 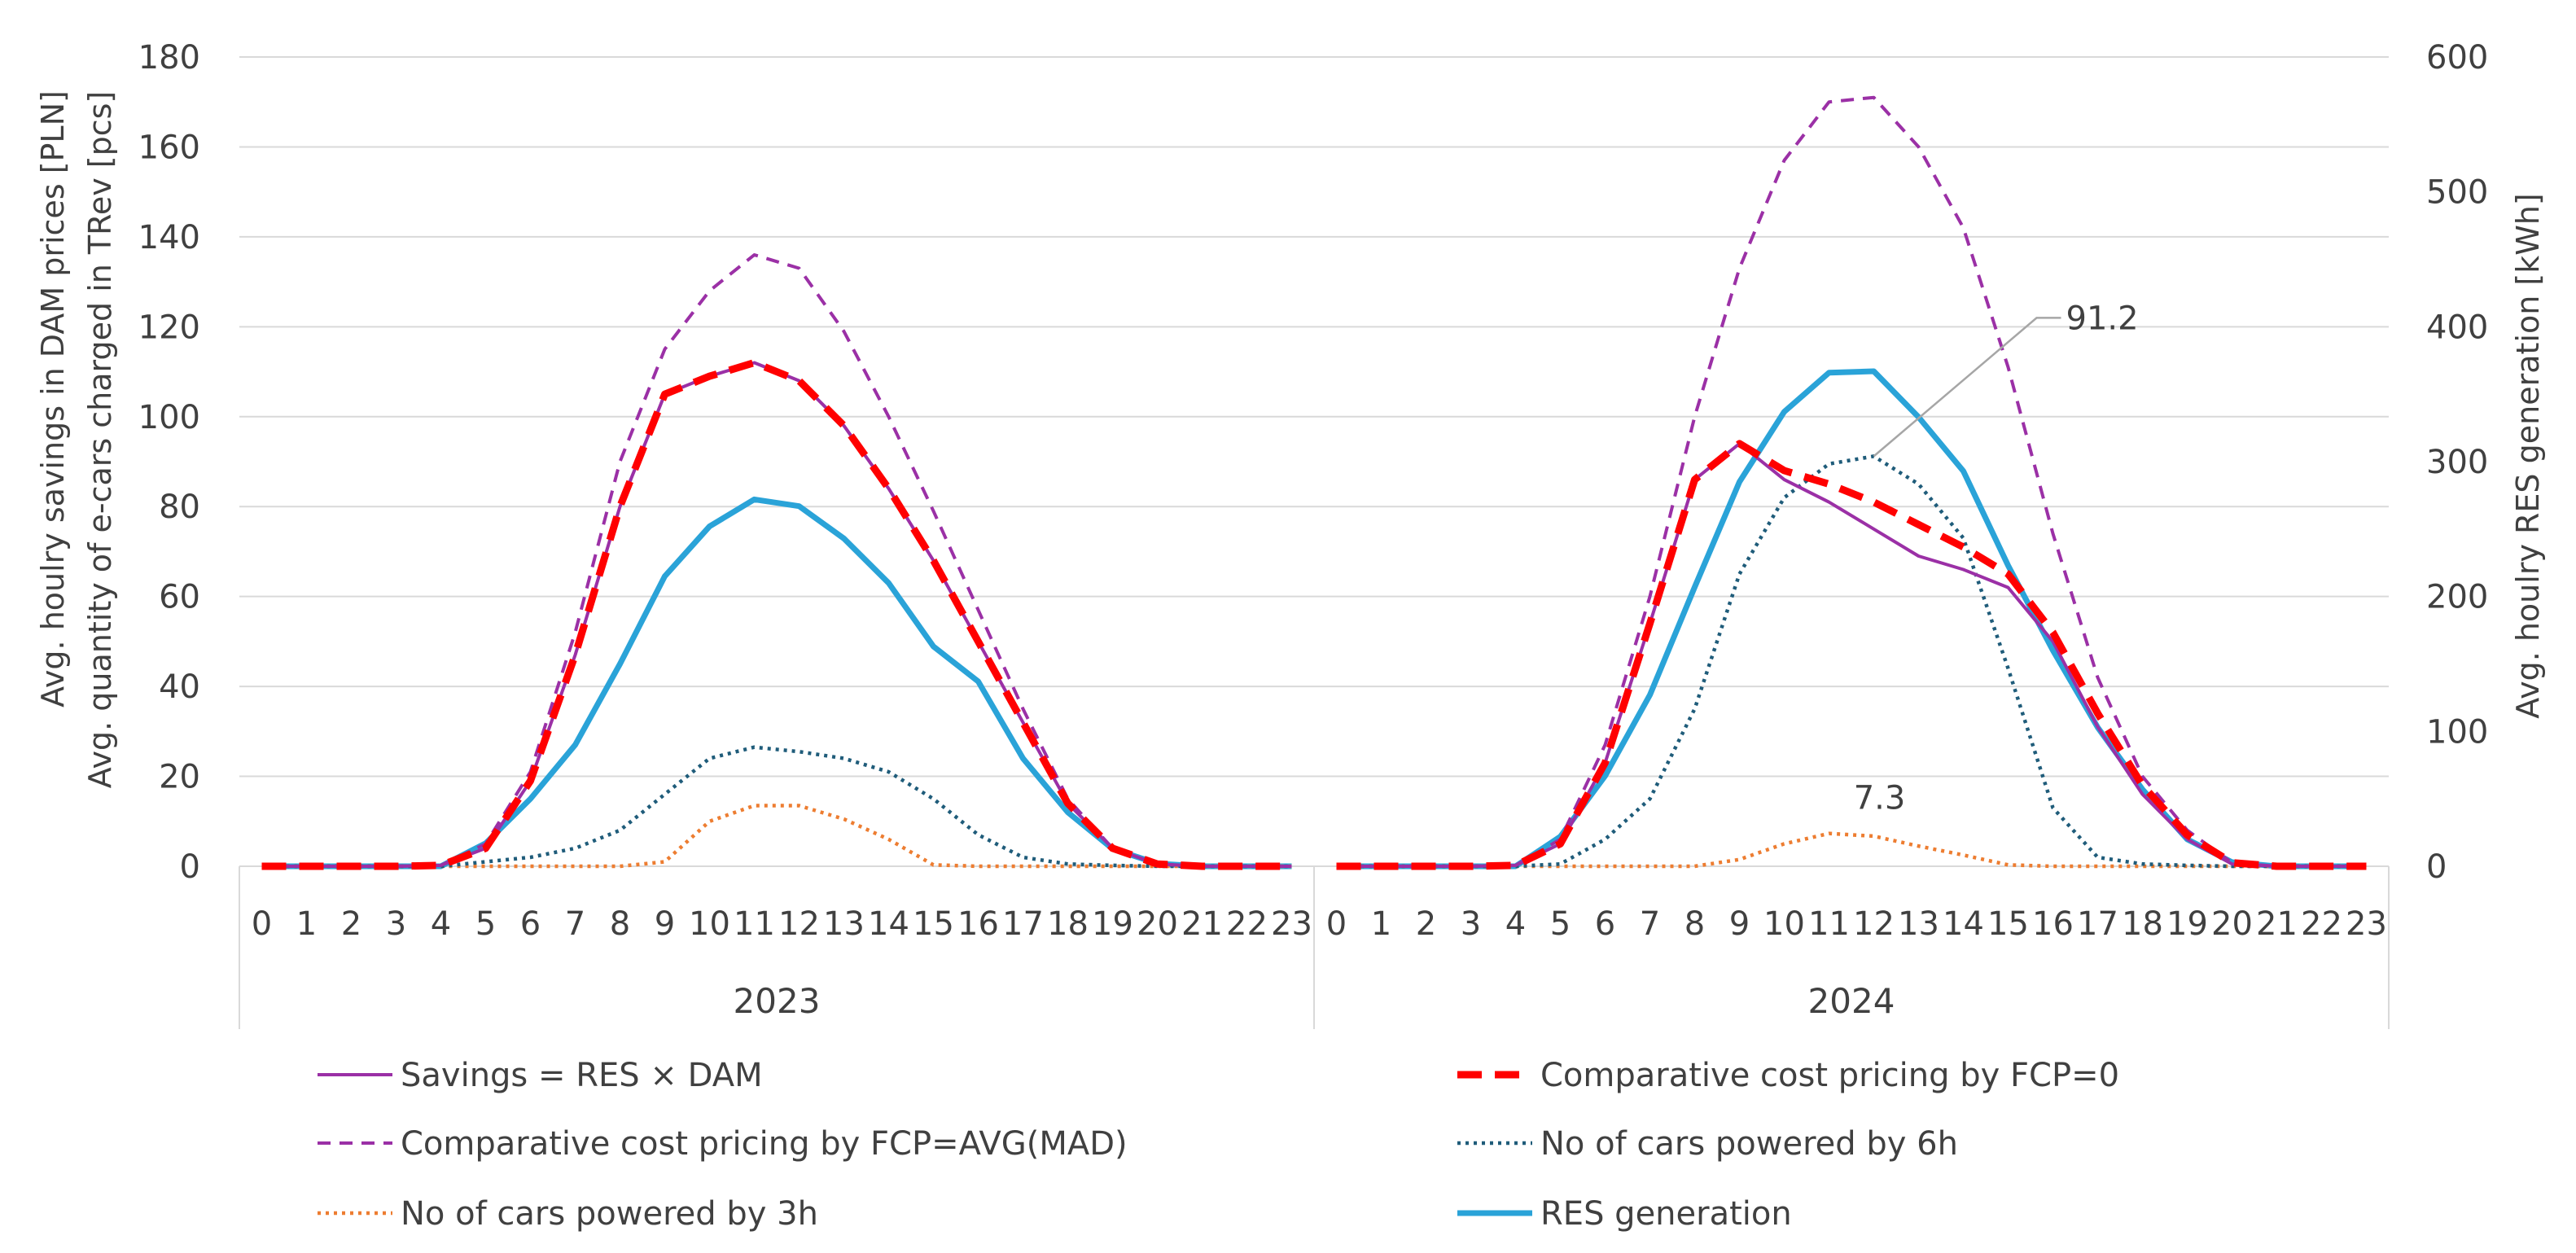 I want to click on right-axis-ticks: 0 100 200 300 400 500 600, so click(x=2457, y=462).